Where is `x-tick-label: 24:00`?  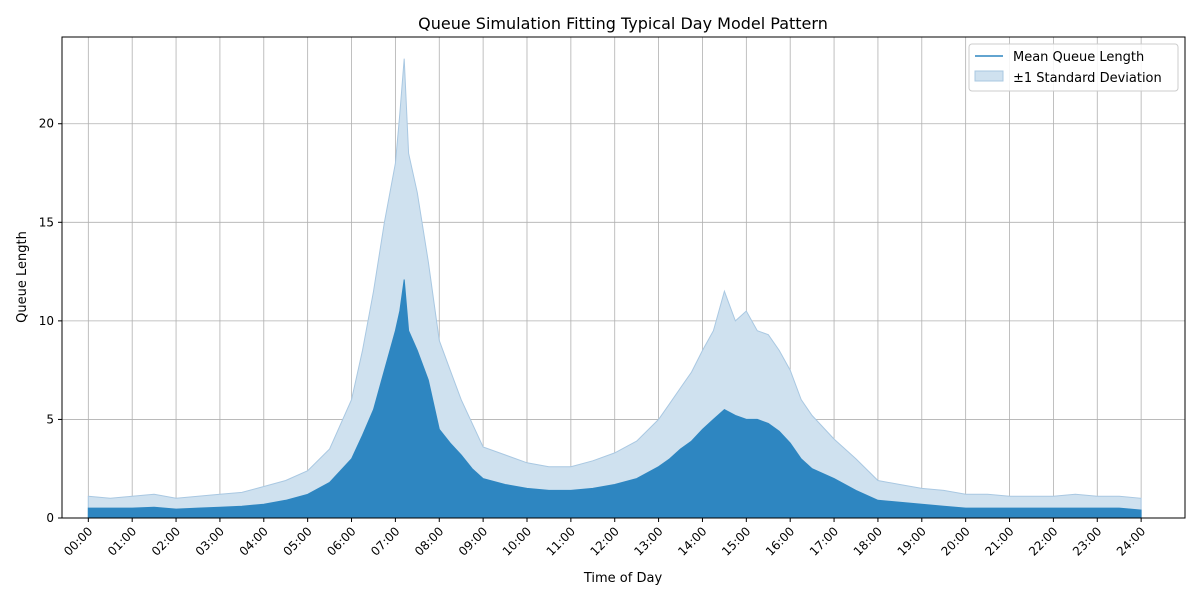 x-tick-label: 24:00 is located at coordinates (1131, 541).